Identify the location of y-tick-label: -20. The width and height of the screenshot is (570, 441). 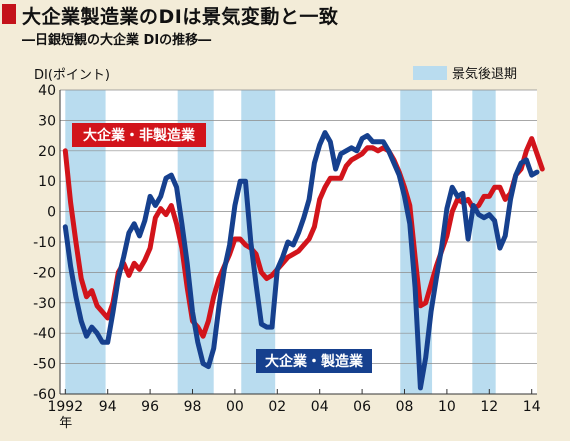
(44, 273).